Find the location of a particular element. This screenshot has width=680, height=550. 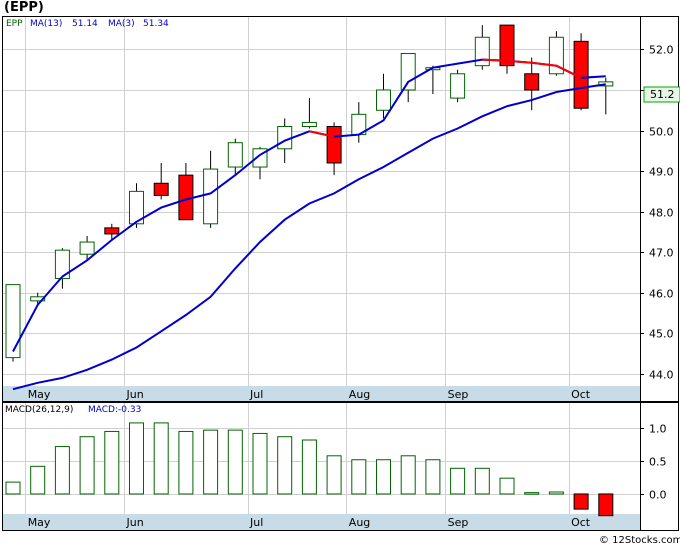

price-x-axis: May Jun Jul Aug Sep Oct is located at coordinates (309, 394).